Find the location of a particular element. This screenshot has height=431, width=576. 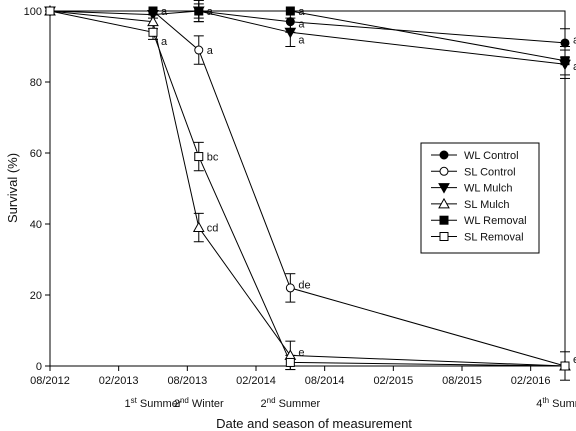

legend-label: SL Removal is located at coordinates (494, 238).